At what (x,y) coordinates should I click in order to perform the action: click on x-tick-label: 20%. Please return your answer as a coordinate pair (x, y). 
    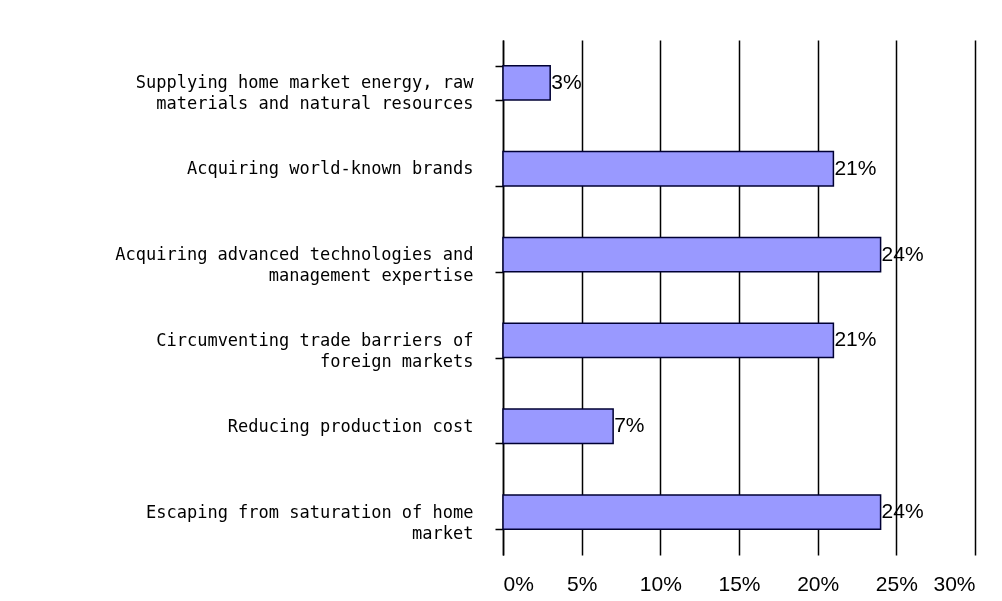
    Looking at the image, I should click on (818, 583).